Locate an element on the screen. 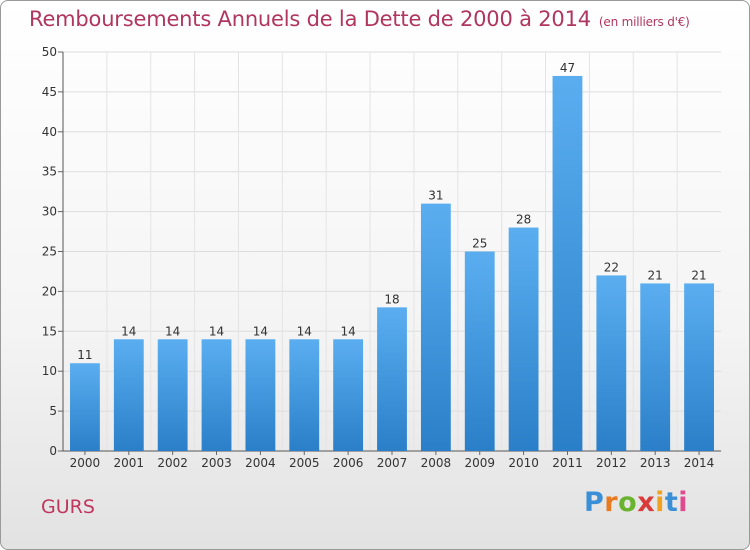 This screenshot has width=750, height=550. data-label: 28 is located at coordinates (523, 220).